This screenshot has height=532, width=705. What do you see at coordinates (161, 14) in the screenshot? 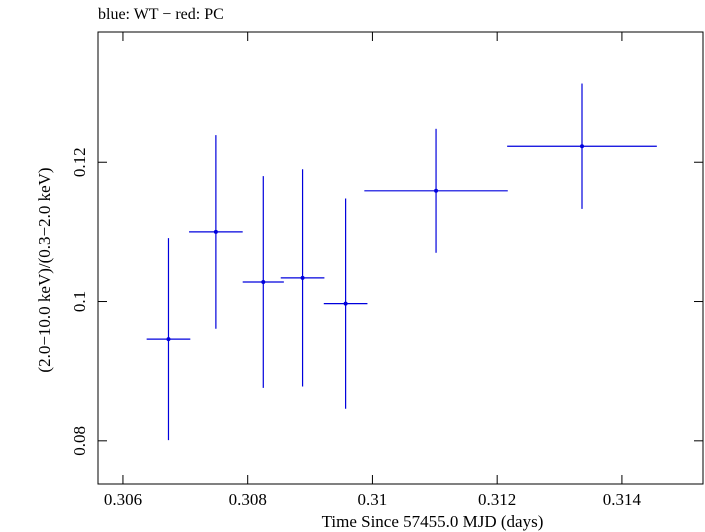
I see `chart-title: blue: WT − red: PC` at bounding box center [161, 14].